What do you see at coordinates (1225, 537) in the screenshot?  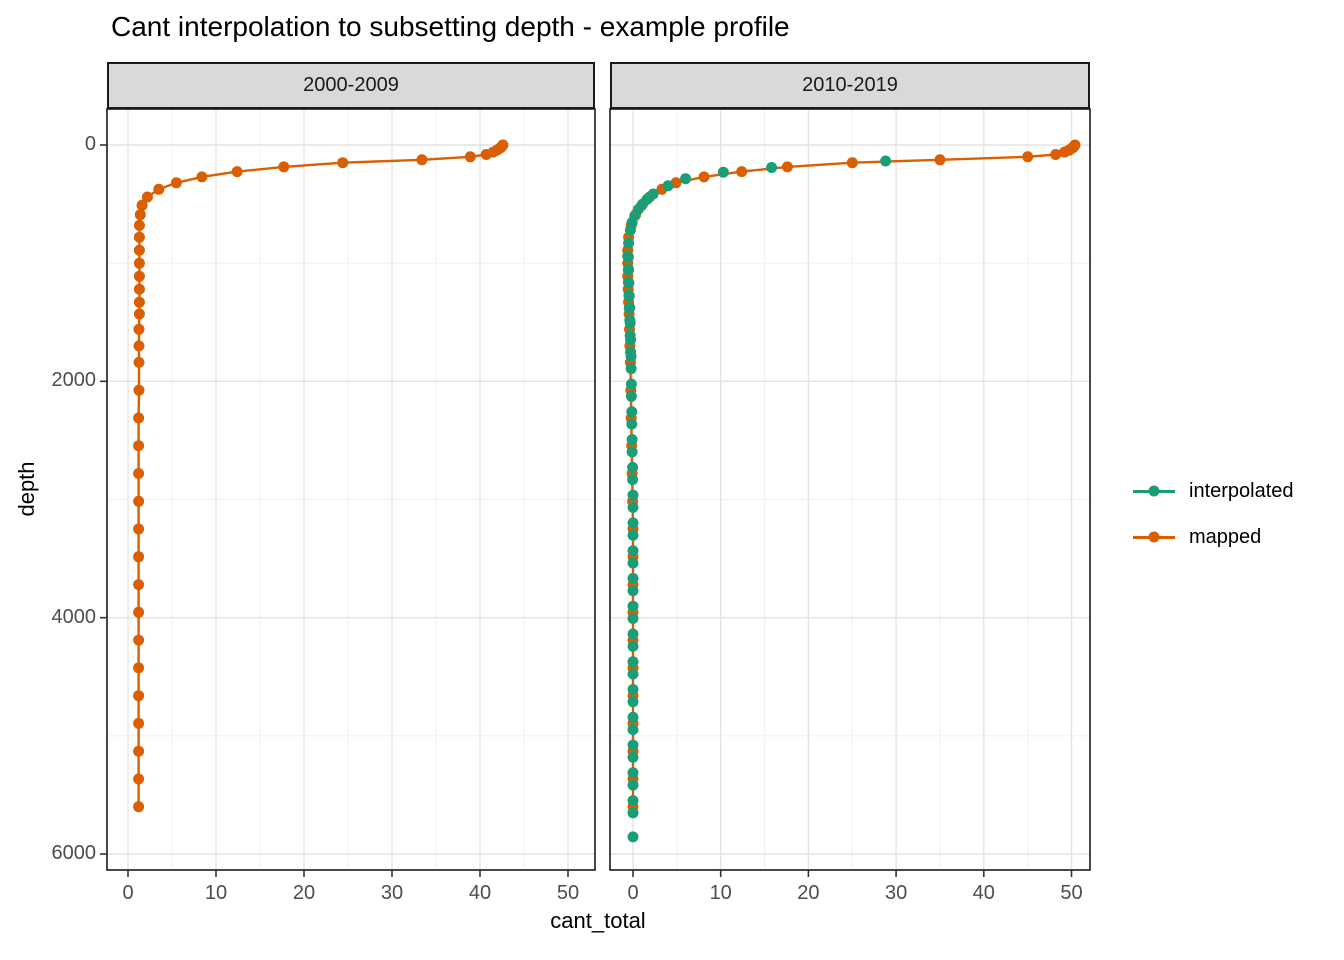 I see `legend-label-mapped: mapped` at bounding box center [1225, 537].